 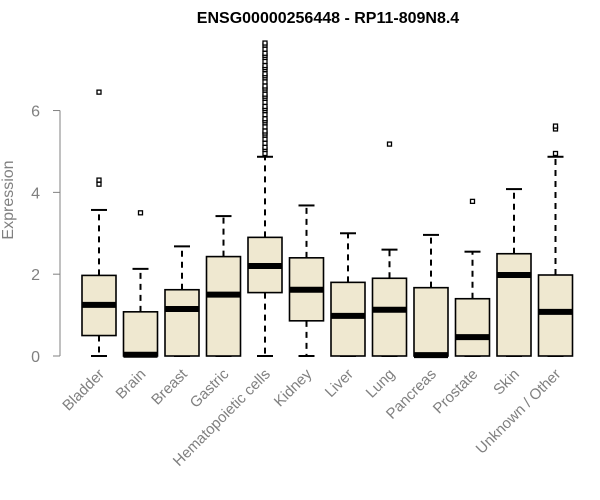 What do you see at coordinates (131, 384) in the screenshot?
I see `x-tick-label: Brain` at bounding box center [131, 384].